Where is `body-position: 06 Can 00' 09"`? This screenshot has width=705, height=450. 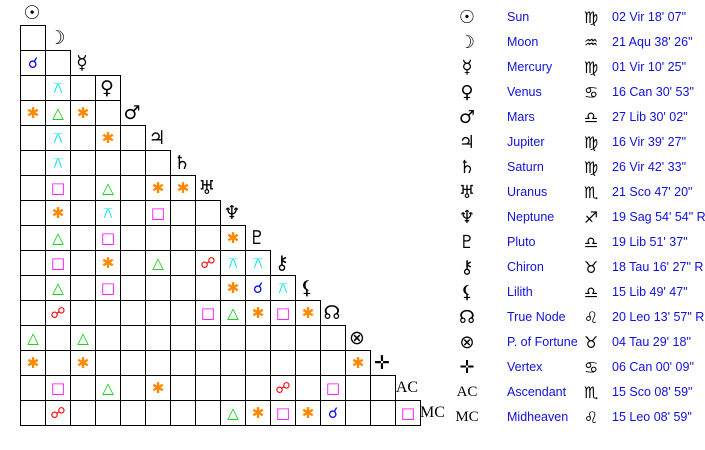
body-position: 06 Can 00' 09" is located at coordinates (653, 367).